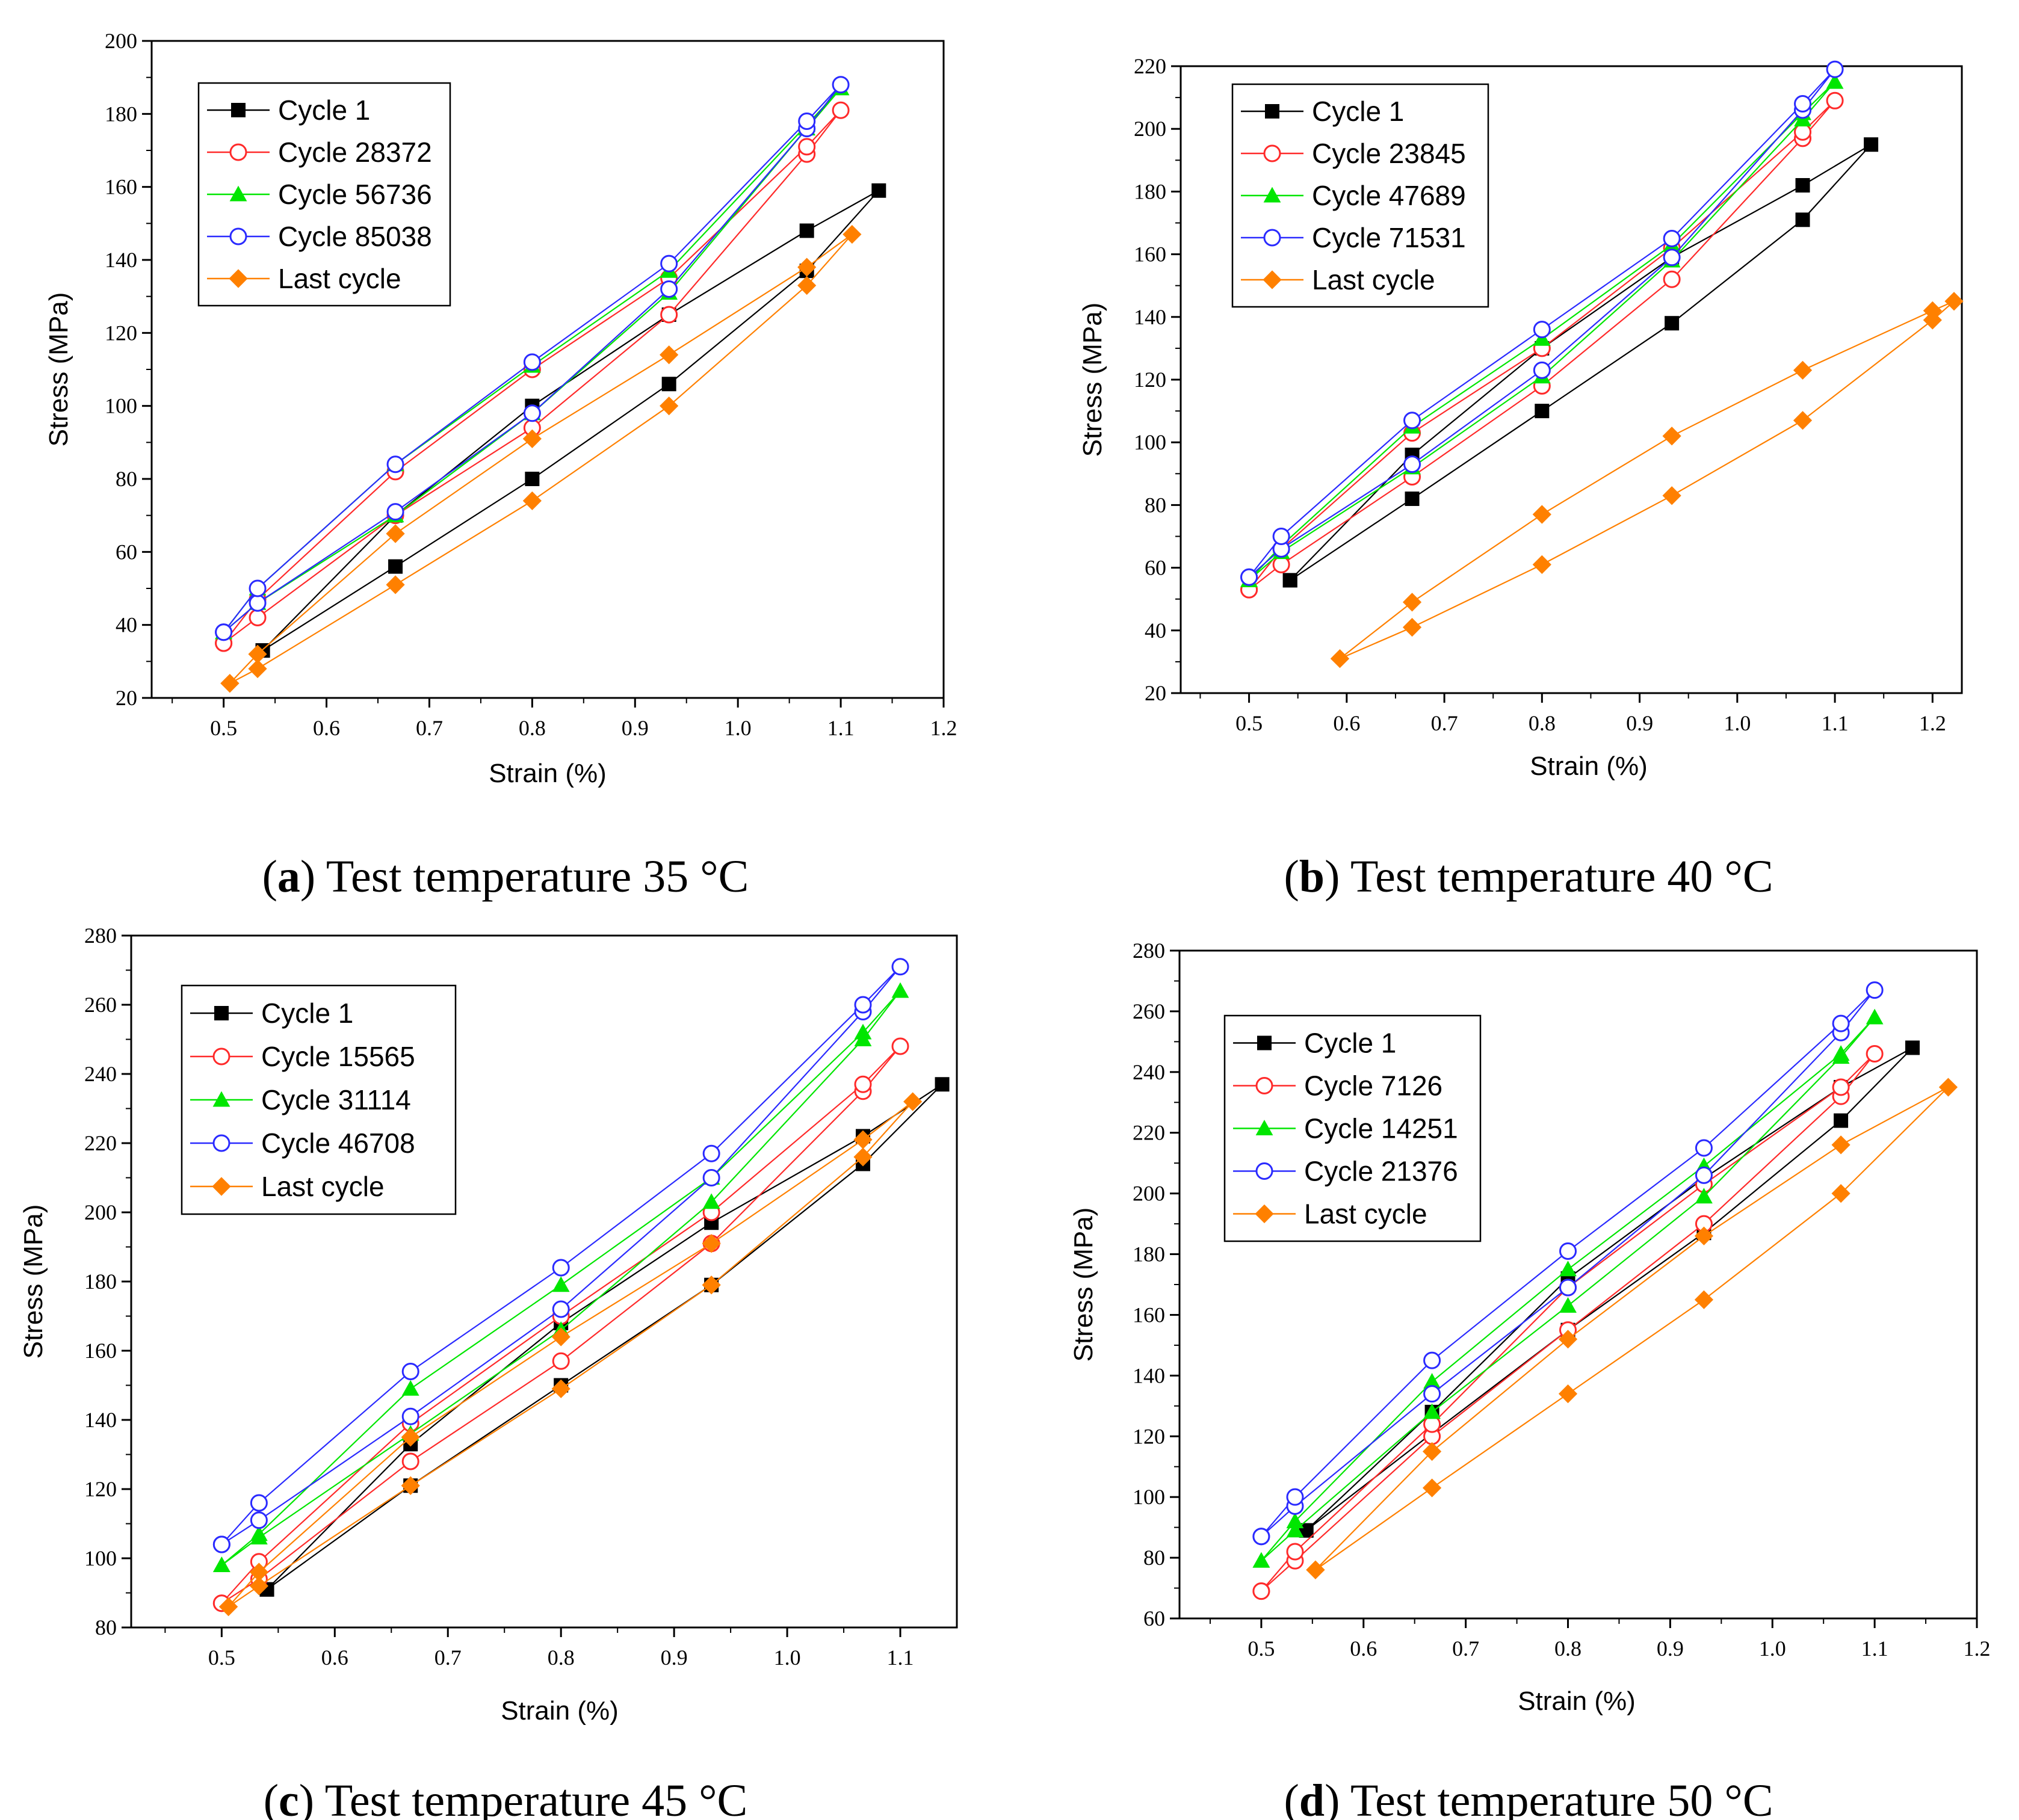 The image size is (2019, 1820). Describe the element at coordinates (100, 1351) in the screenshot. I see `y-tick-label: 160` at that location.